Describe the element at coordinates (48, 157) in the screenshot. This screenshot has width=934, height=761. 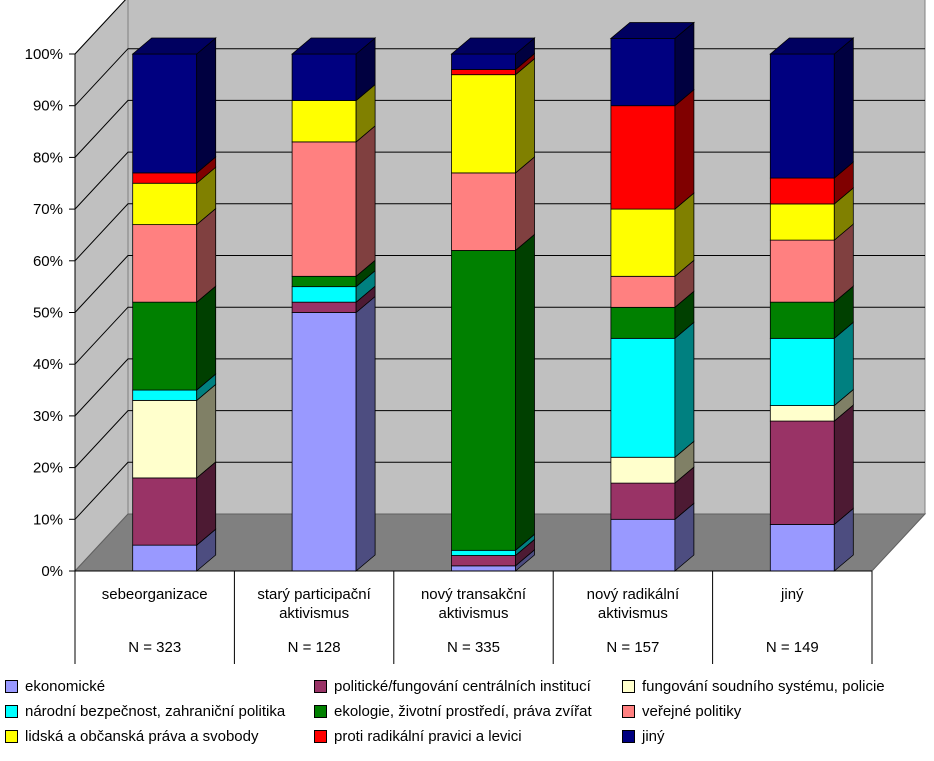
I see `y-tick-label: 80%` at that location.